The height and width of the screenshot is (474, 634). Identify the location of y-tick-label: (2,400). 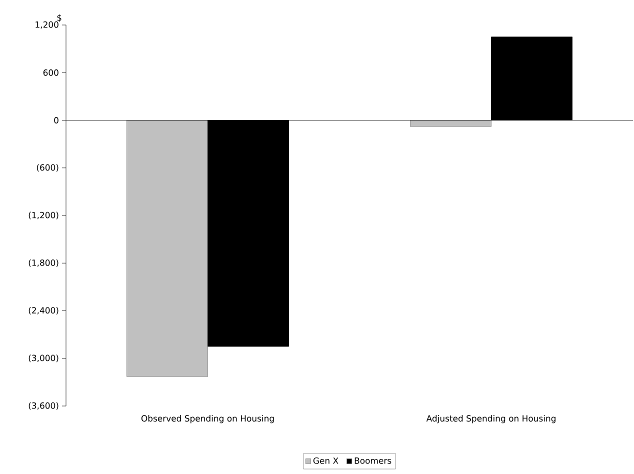
(43, 310).